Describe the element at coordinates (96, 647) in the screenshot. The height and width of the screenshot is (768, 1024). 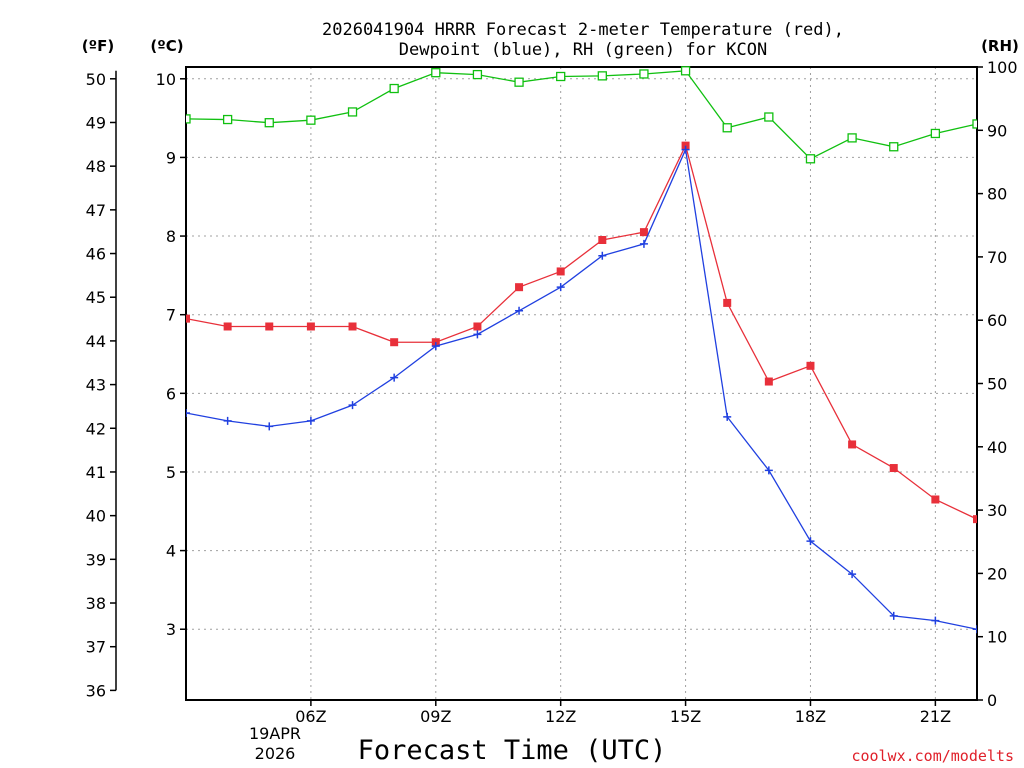
I see `fahrenheit-tick-label: 37` at that location.